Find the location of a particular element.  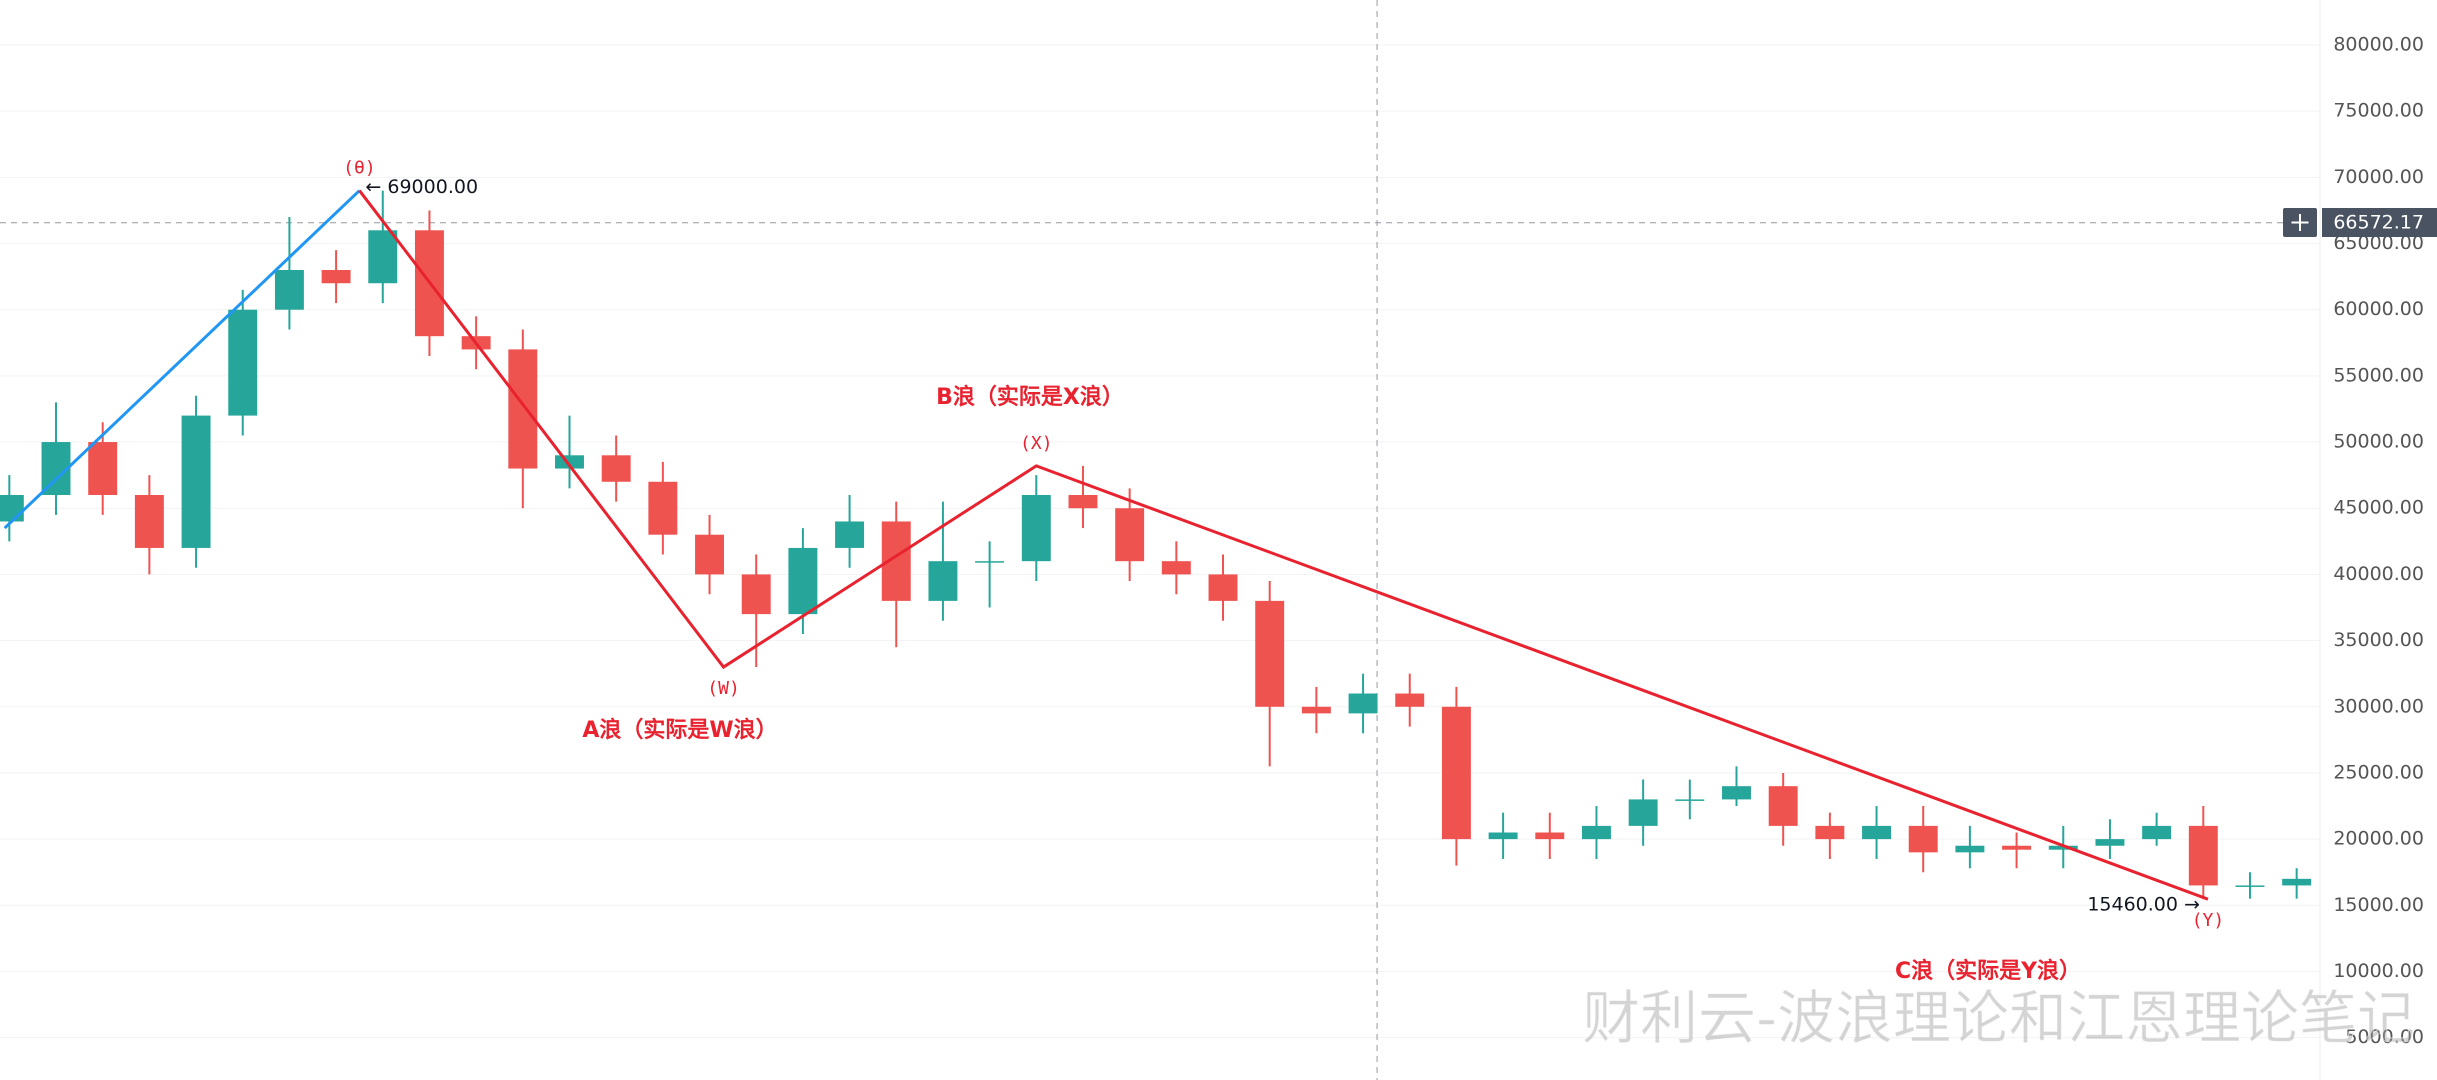

wave-name: A浪（实际是W浪） is located at coordinates (679, 730).